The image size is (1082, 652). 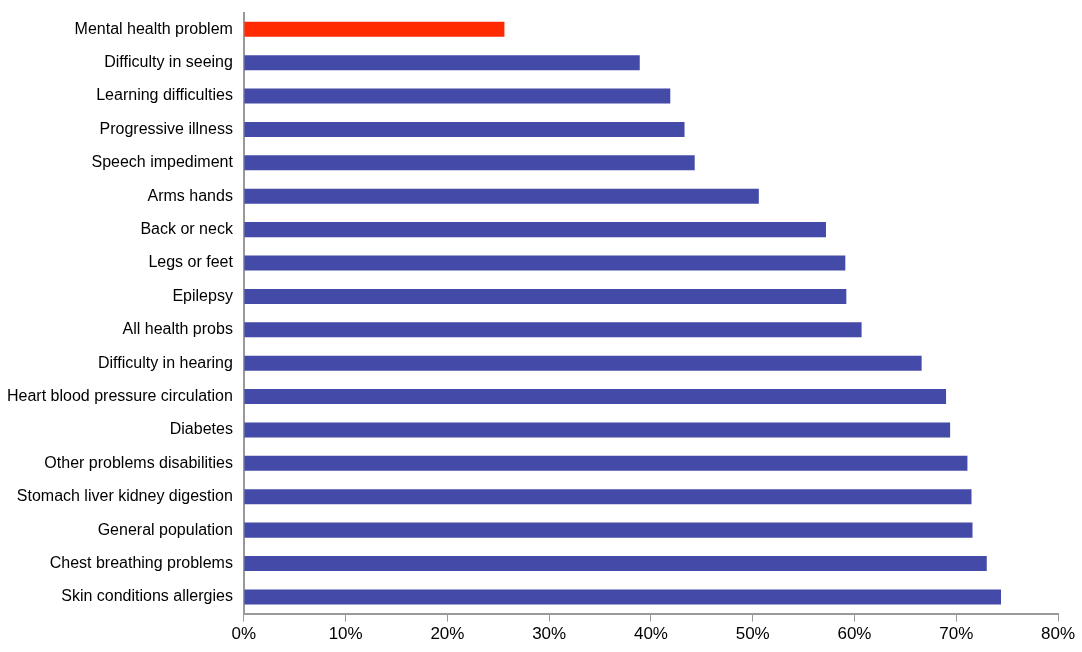 I want to click on y-tick-label: Chest breathing problems, so click(x=141, y=562).